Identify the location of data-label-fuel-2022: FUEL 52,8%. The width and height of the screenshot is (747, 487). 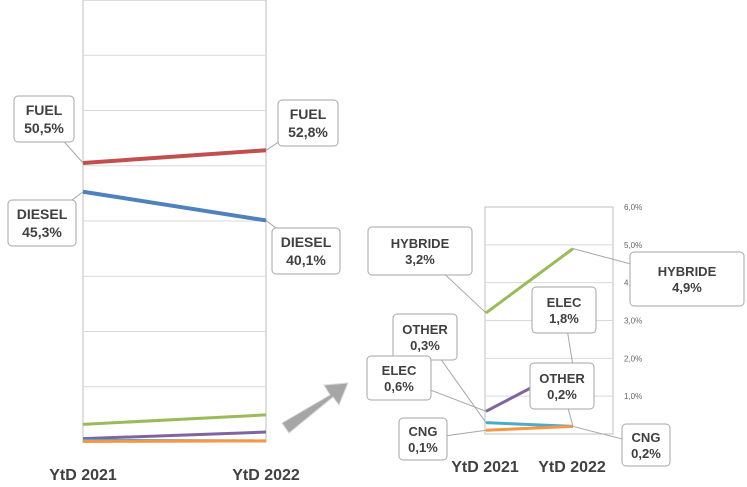
(302, 125).